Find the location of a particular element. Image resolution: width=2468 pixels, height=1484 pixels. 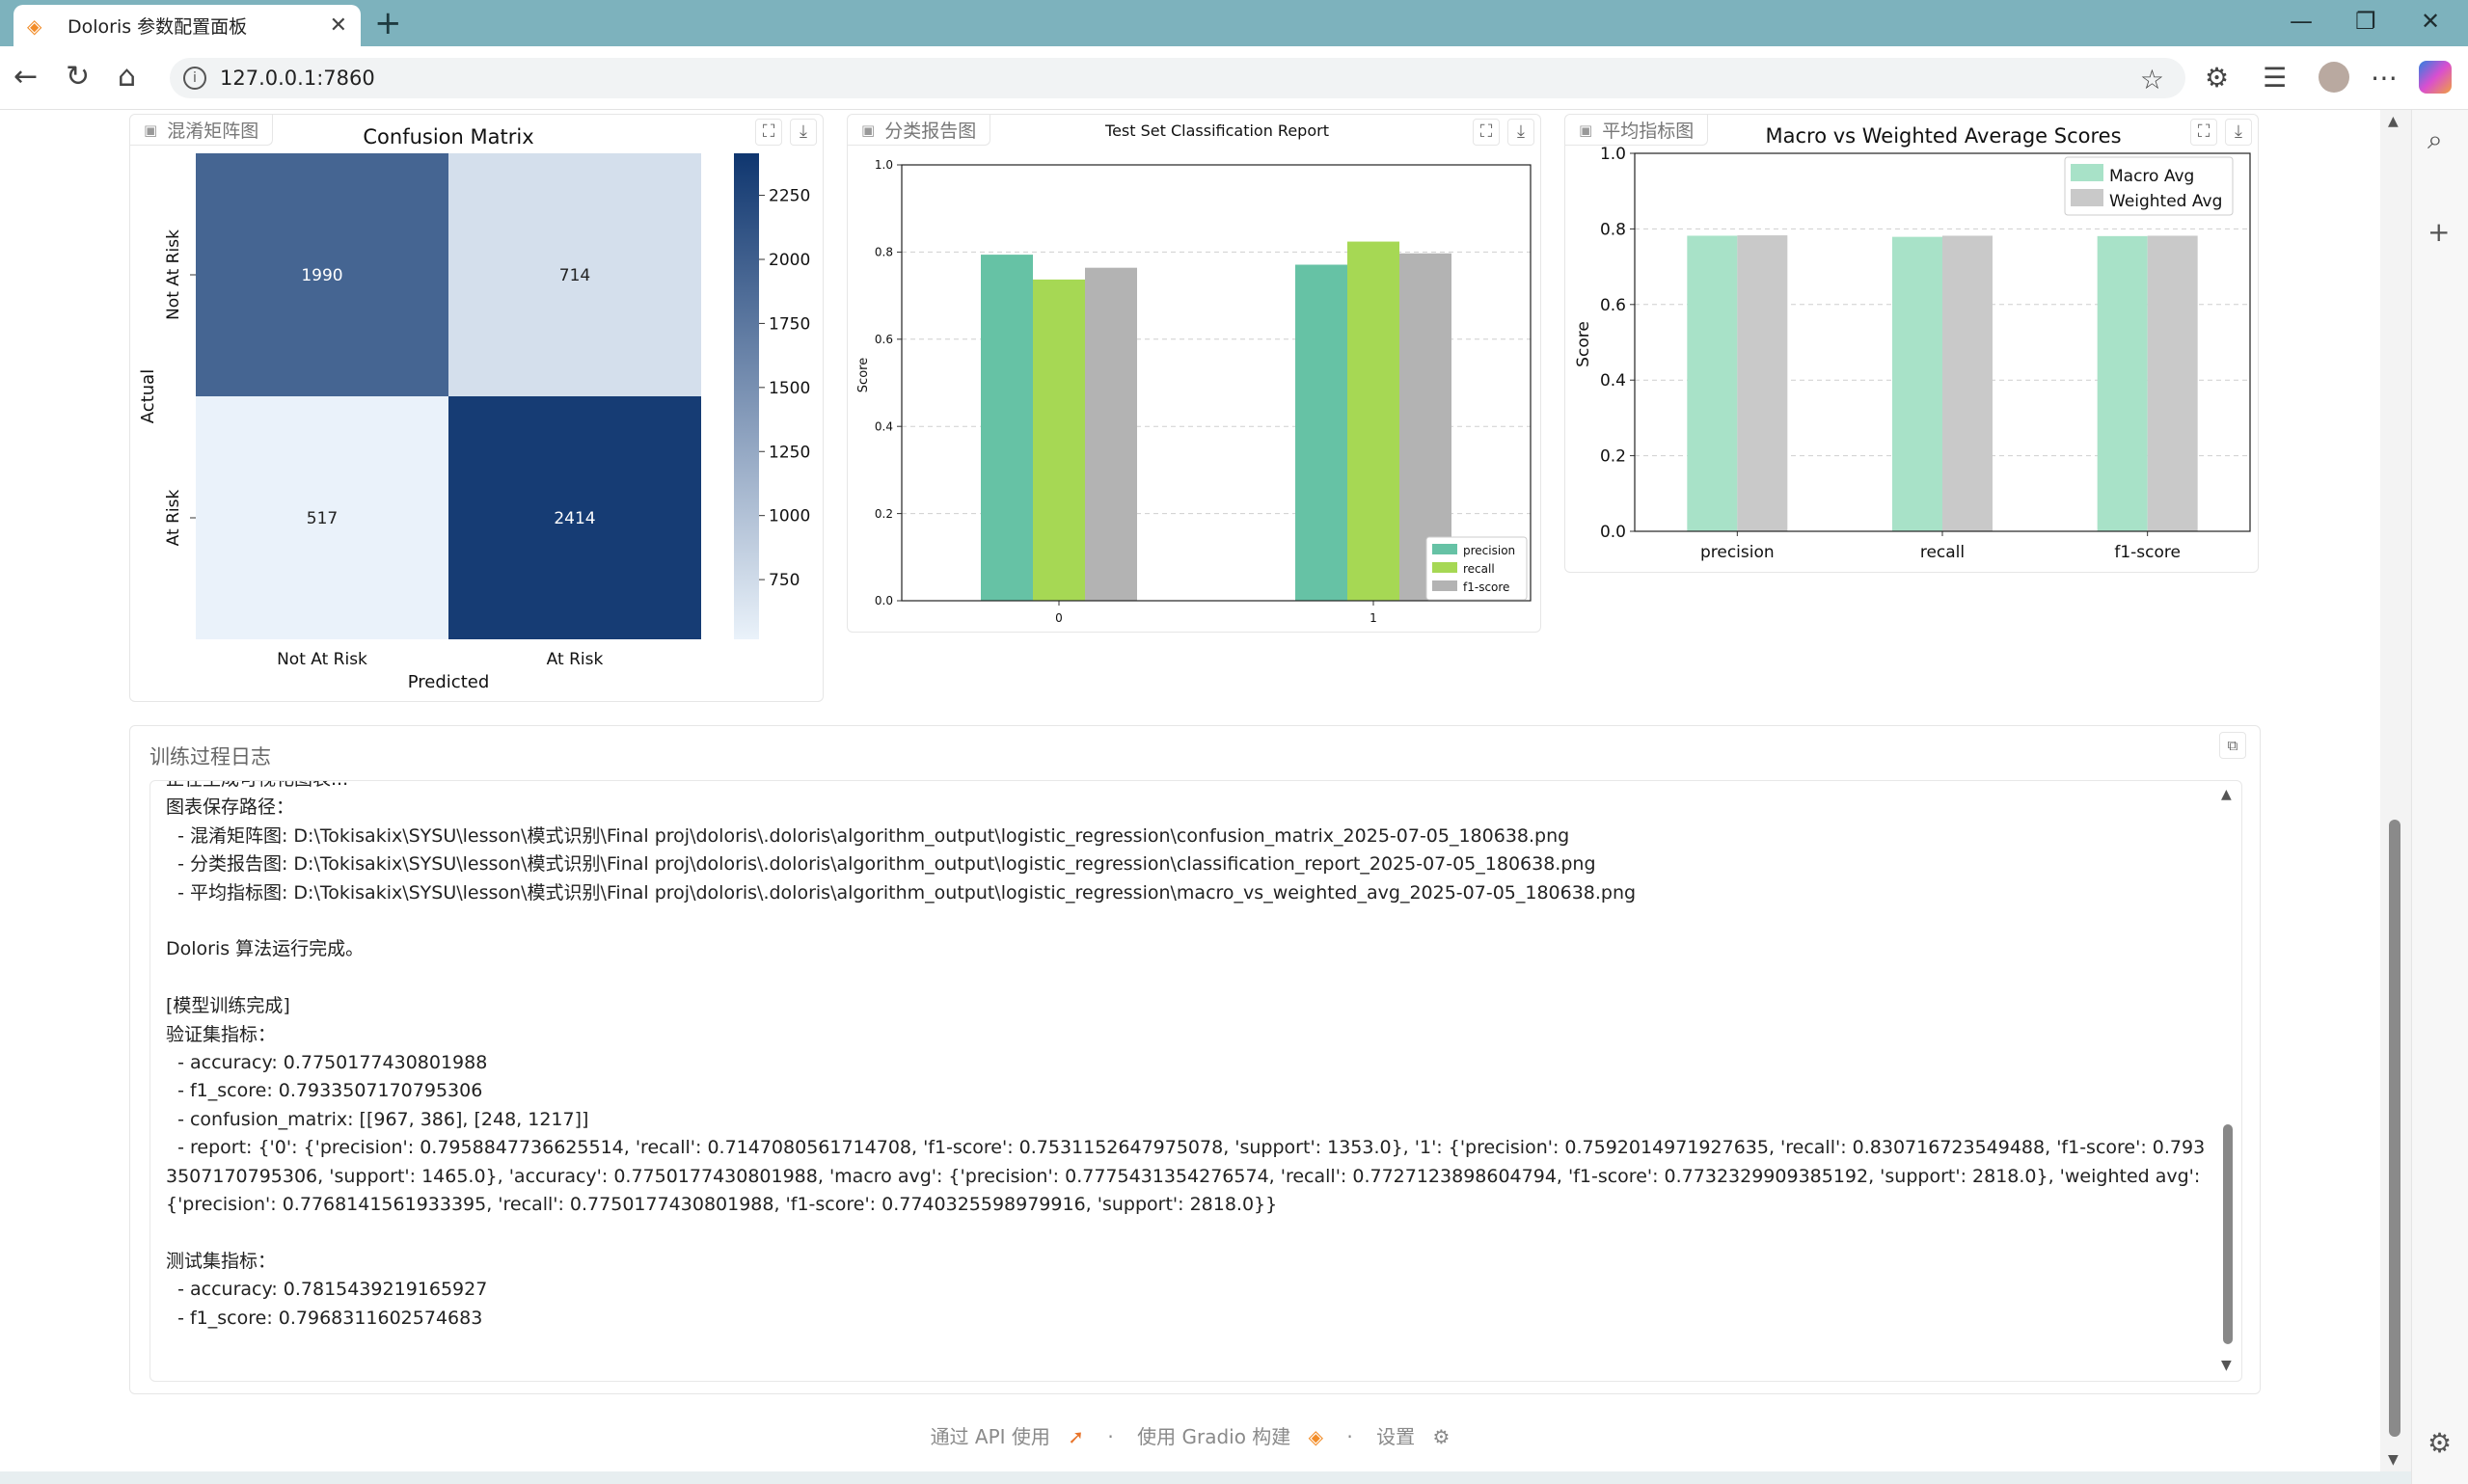

favorites-icon: ☰ is located at coordinates (2275, 78).